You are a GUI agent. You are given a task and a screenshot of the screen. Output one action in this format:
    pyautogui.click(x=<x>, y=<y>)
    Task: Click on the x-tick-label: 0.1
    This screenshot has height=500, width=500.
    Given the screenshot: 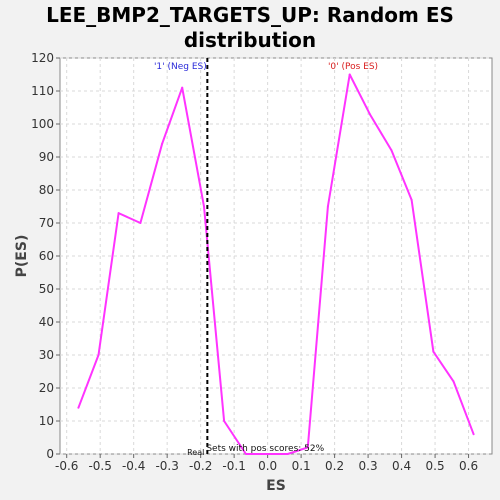 What is the action you would take?
    pyautogui.click(x=301, y=466)
    